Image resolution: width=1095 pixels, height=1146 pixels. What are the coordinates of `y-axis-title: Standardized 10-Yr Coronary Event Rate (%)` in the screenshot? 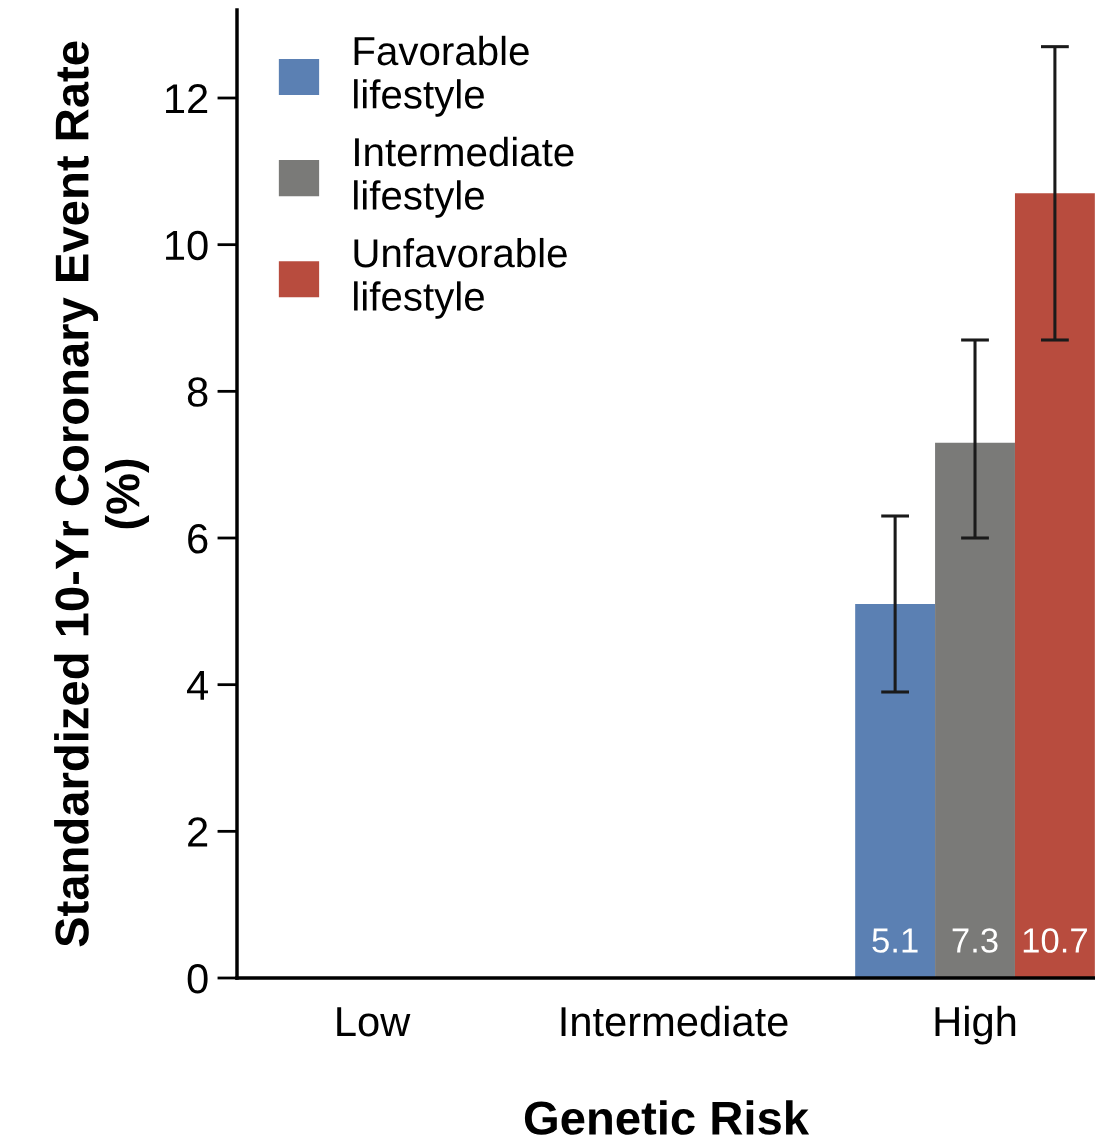 It's located at (101, 494).